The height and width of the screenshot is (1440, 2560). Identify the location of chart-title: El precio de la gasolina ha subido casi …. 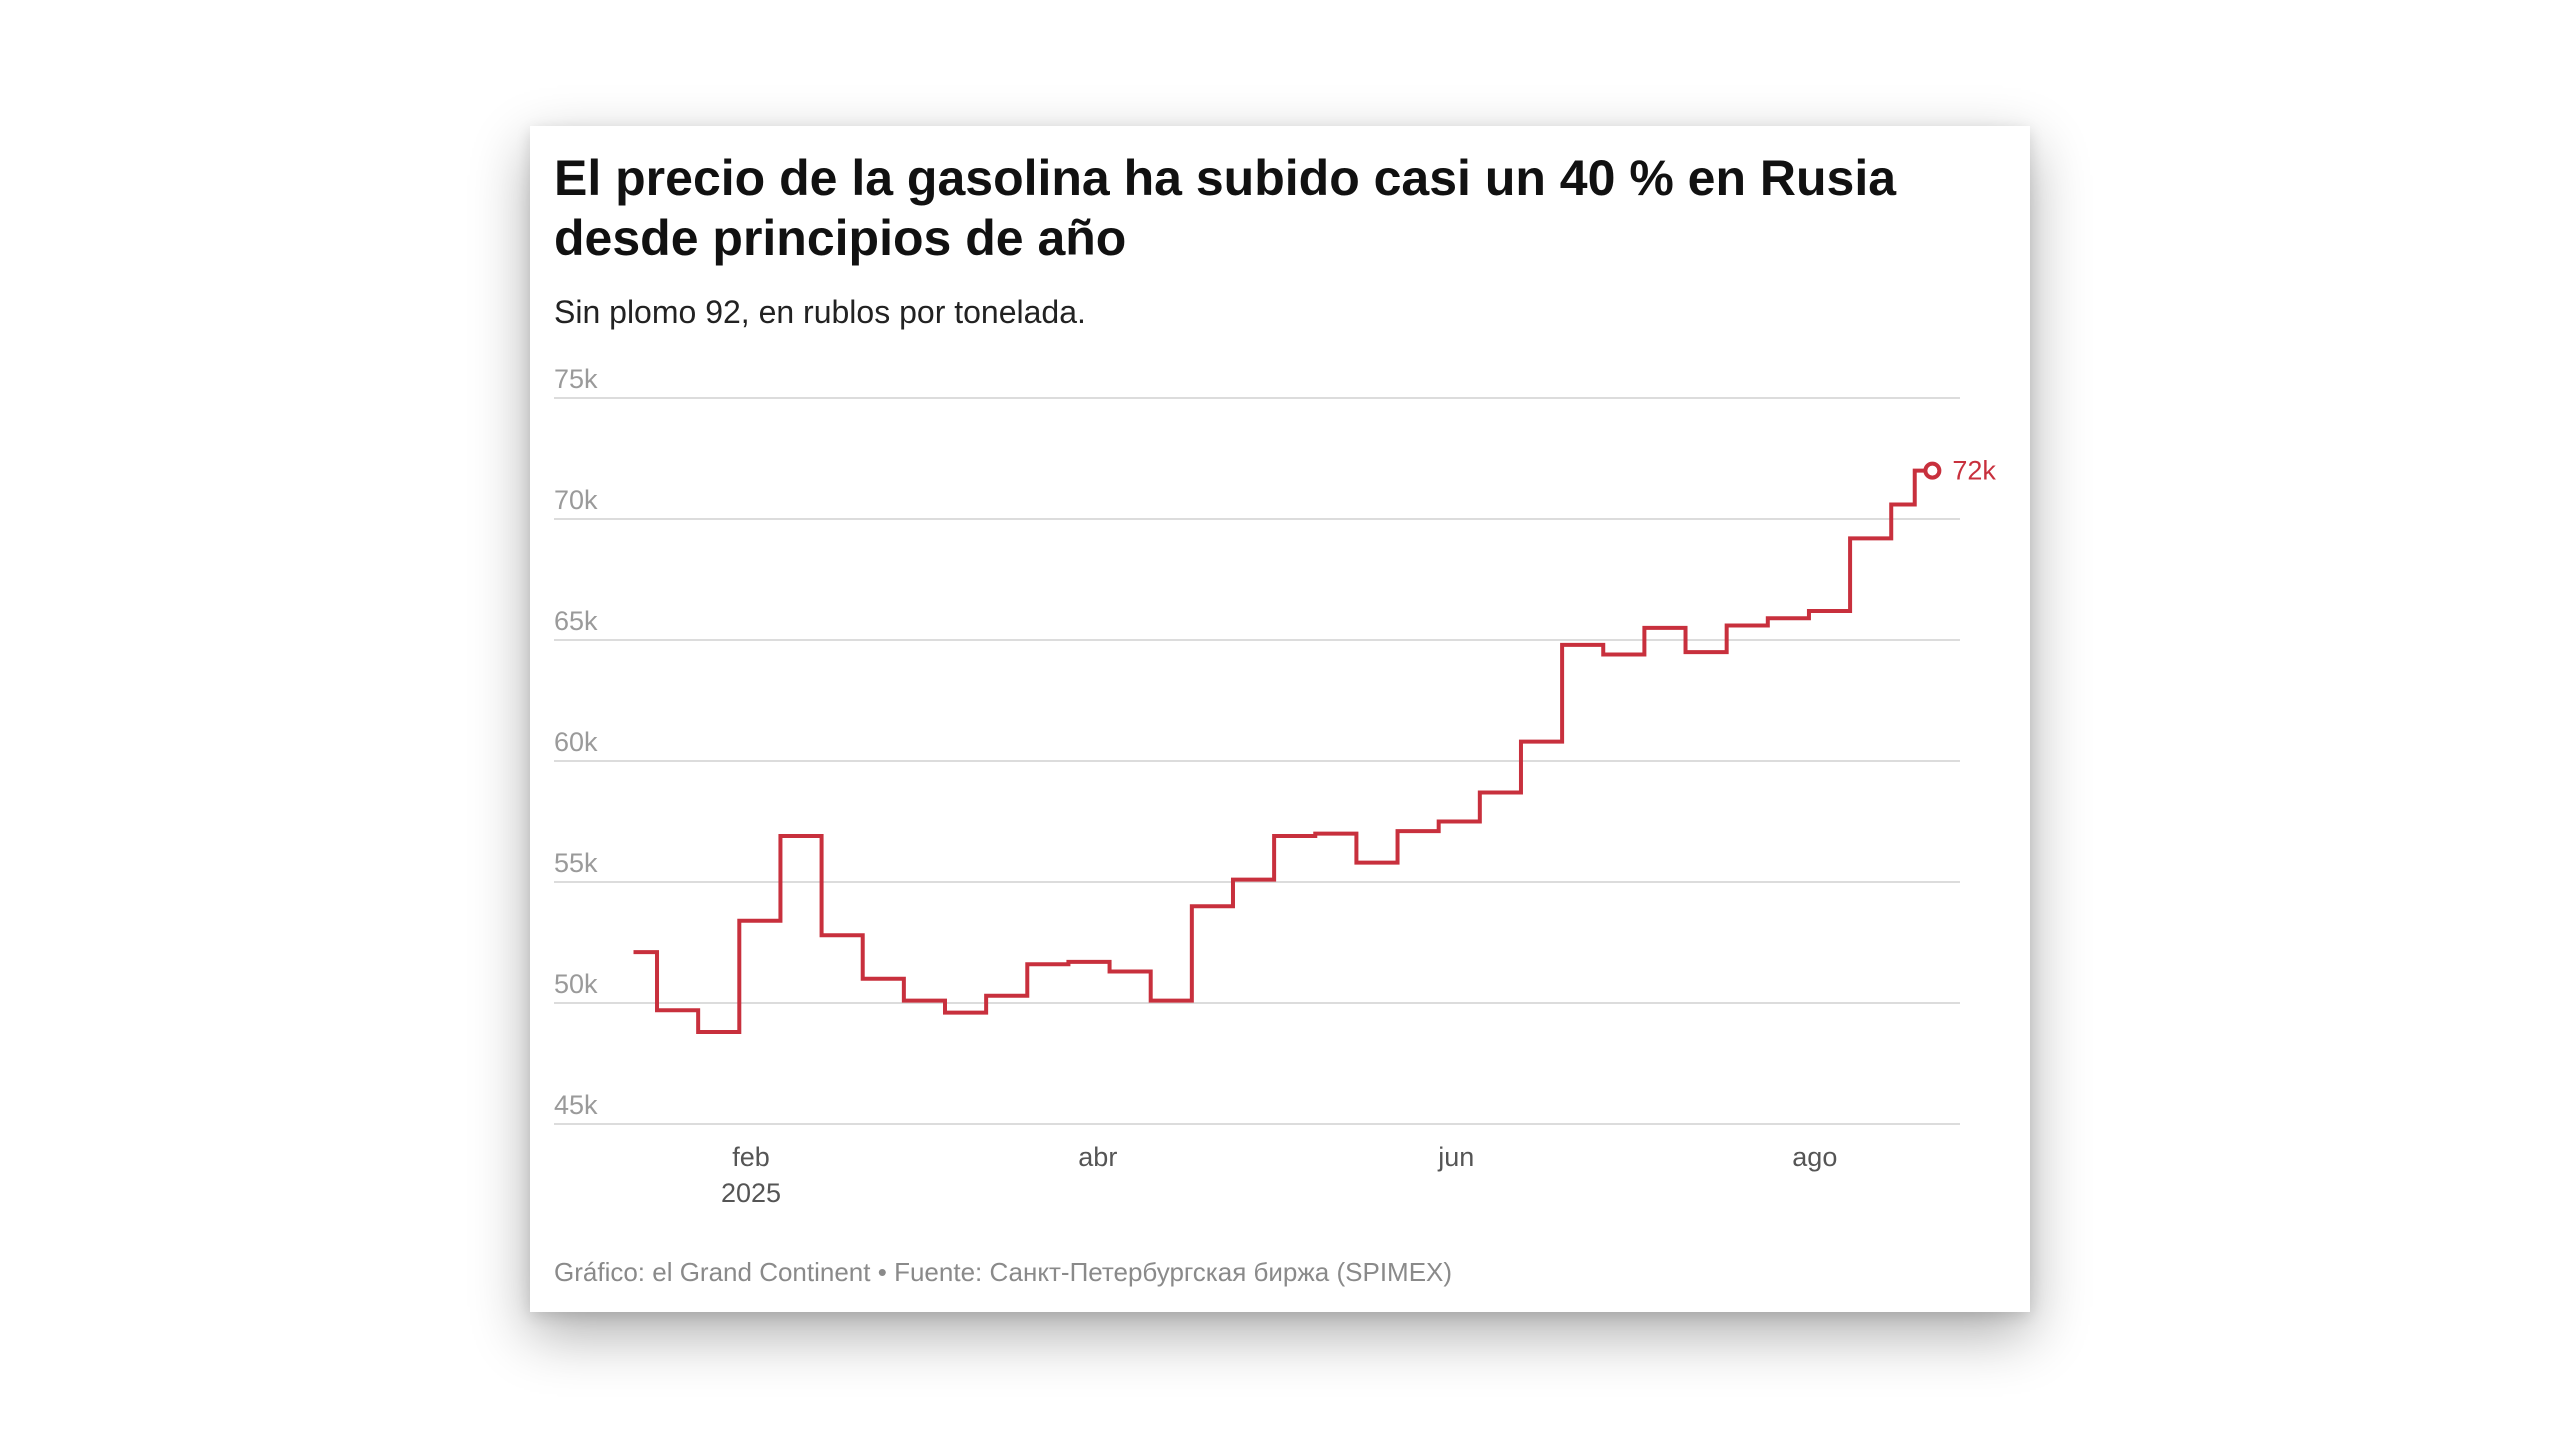
(1225, 208).